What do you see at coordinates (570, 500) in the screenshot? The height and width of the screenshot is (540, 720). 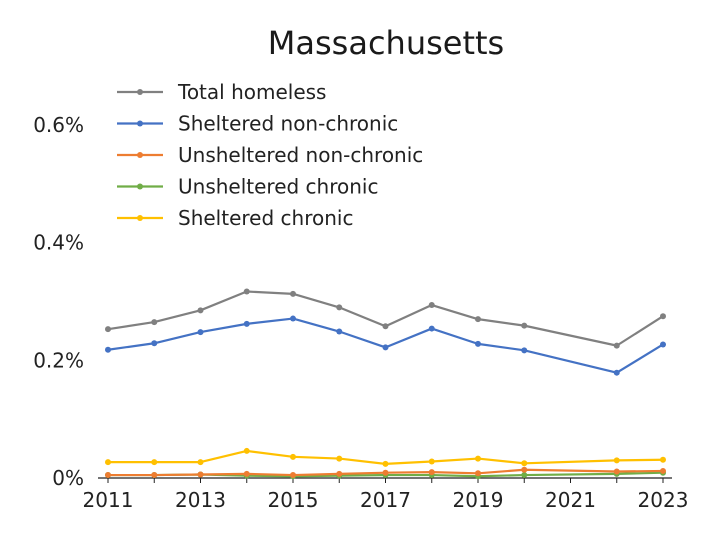 I see `x-tick-label: 2021` at bounding box center [570, 500].